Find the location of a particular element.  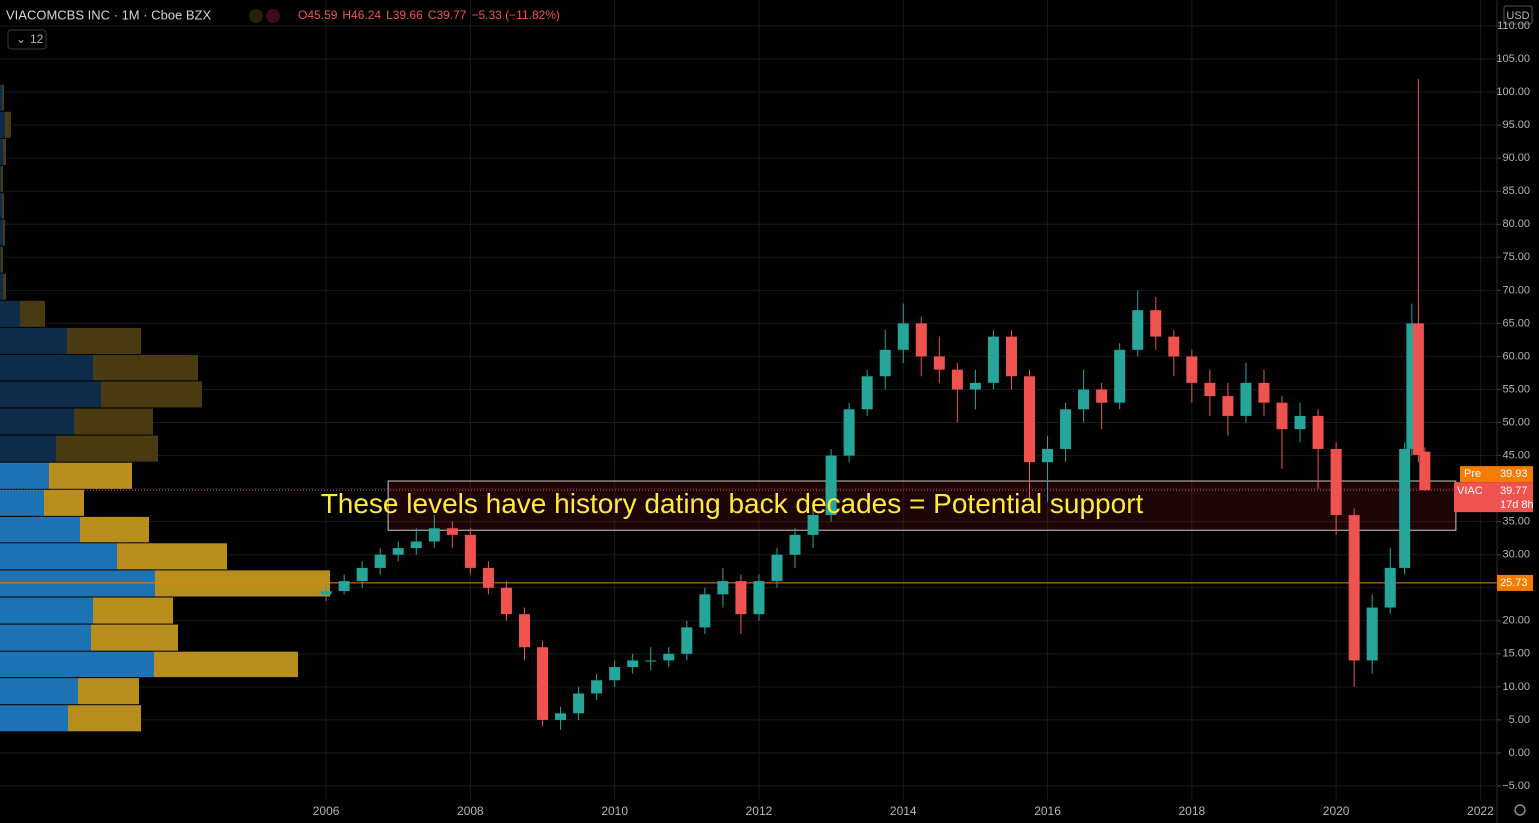

x-tick-label: 2022 is located at coordinates (1480, 811).